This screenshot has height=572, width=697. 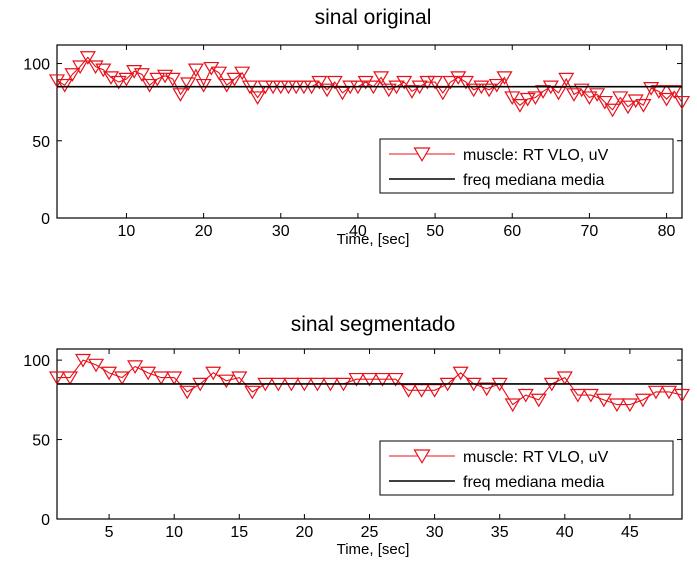 I want to click on y-tick-label: 100, so click(x=36, y=361).